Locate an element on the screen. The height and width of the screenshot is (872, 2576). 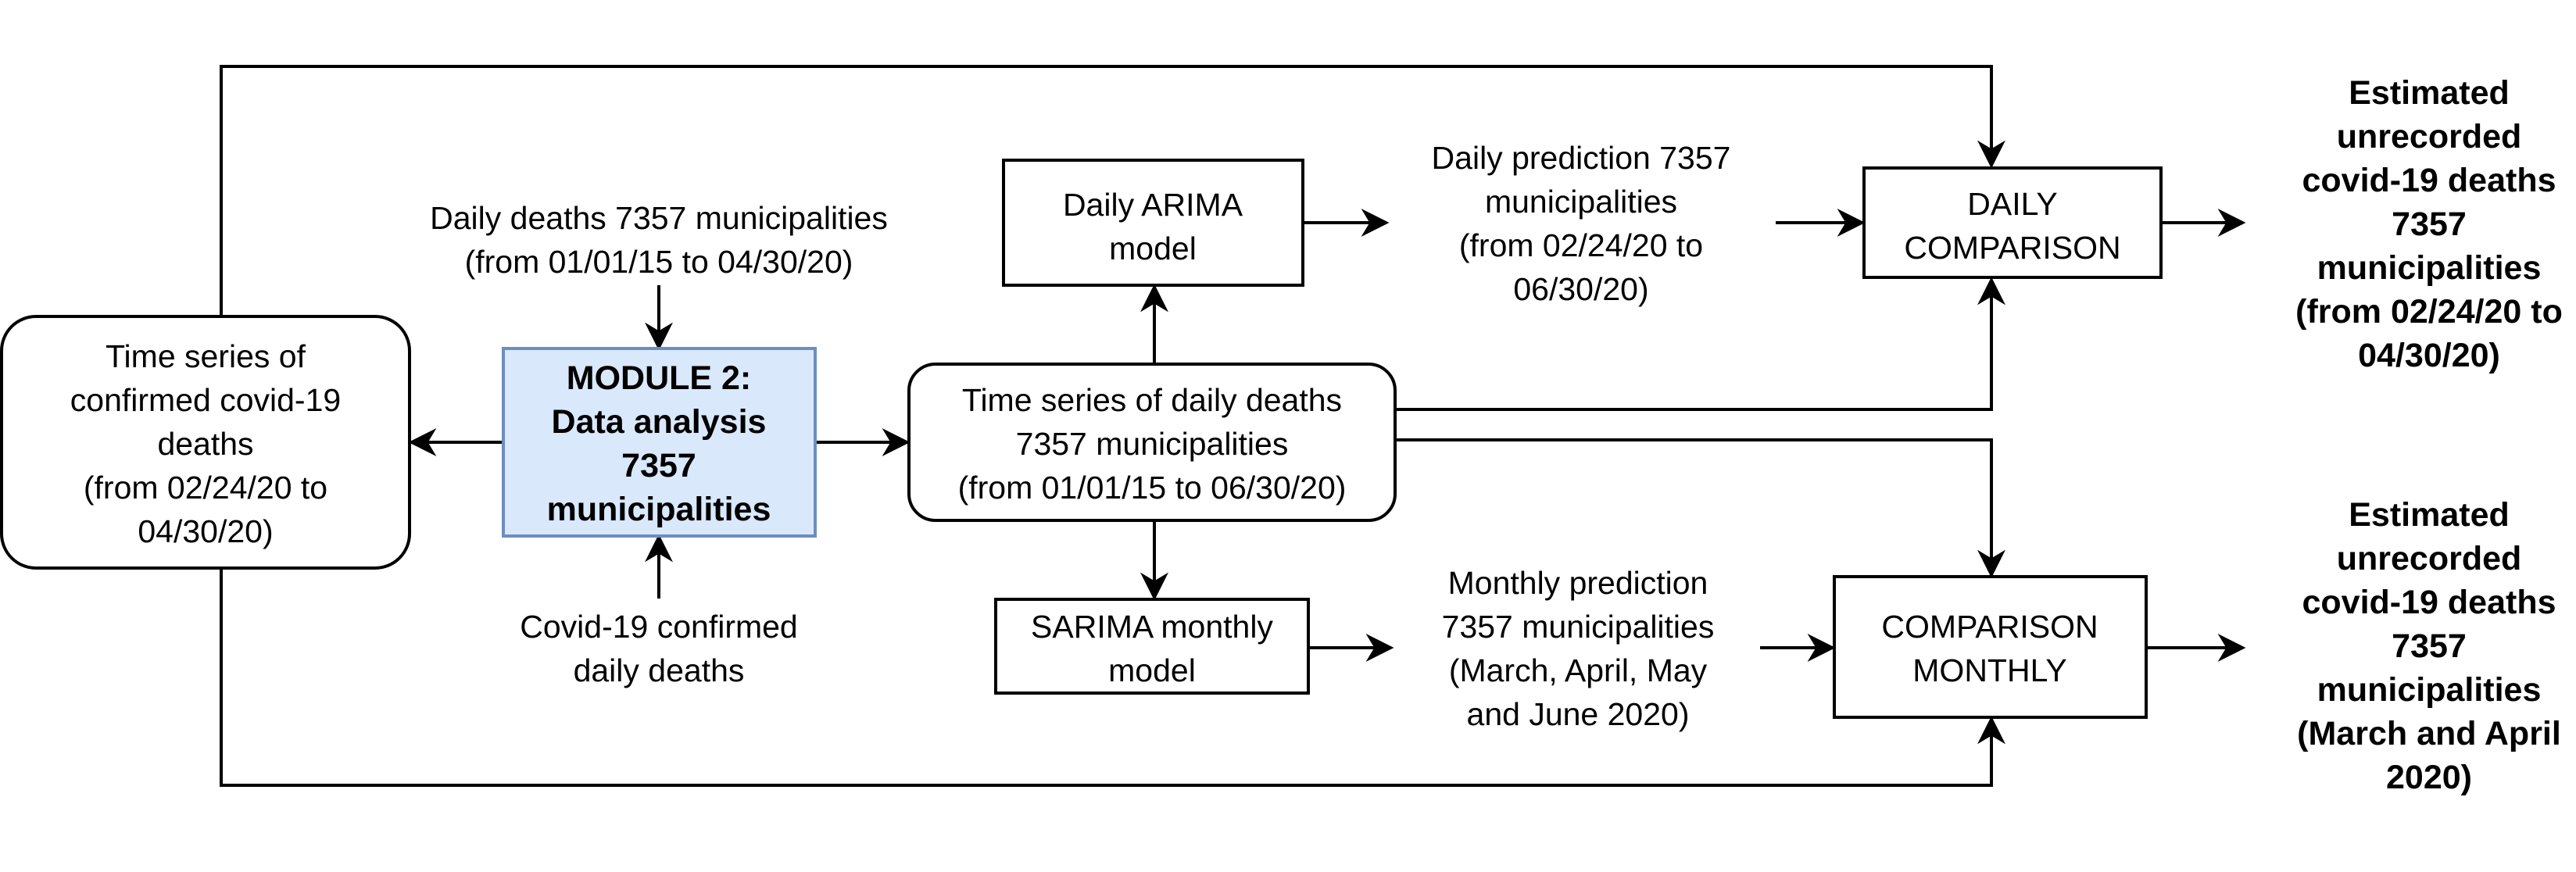
estimated-daily-label-line: unrecorded is located at coordinates (2429, 136).